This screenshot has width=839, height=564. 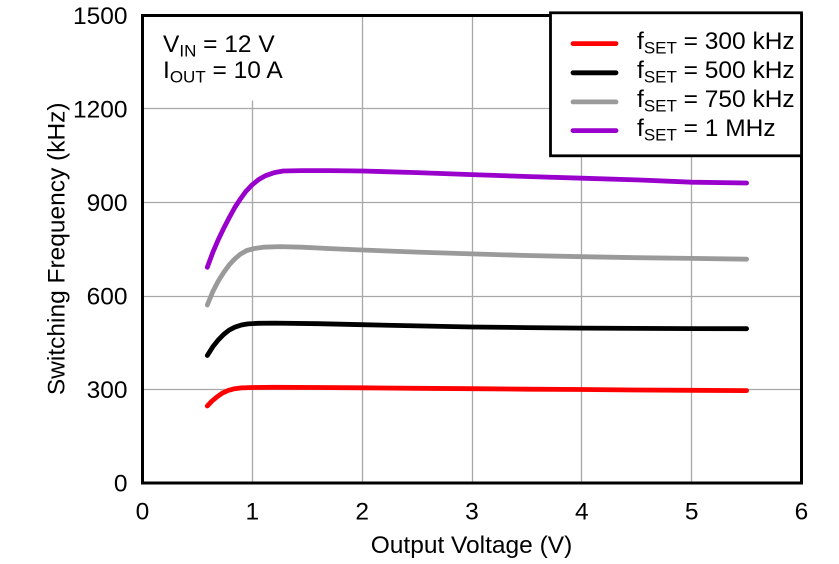 What do you see at coordinates (692, 511) in the screenshot?
I see `svg-text: 5` at bounding box center [692, 511].